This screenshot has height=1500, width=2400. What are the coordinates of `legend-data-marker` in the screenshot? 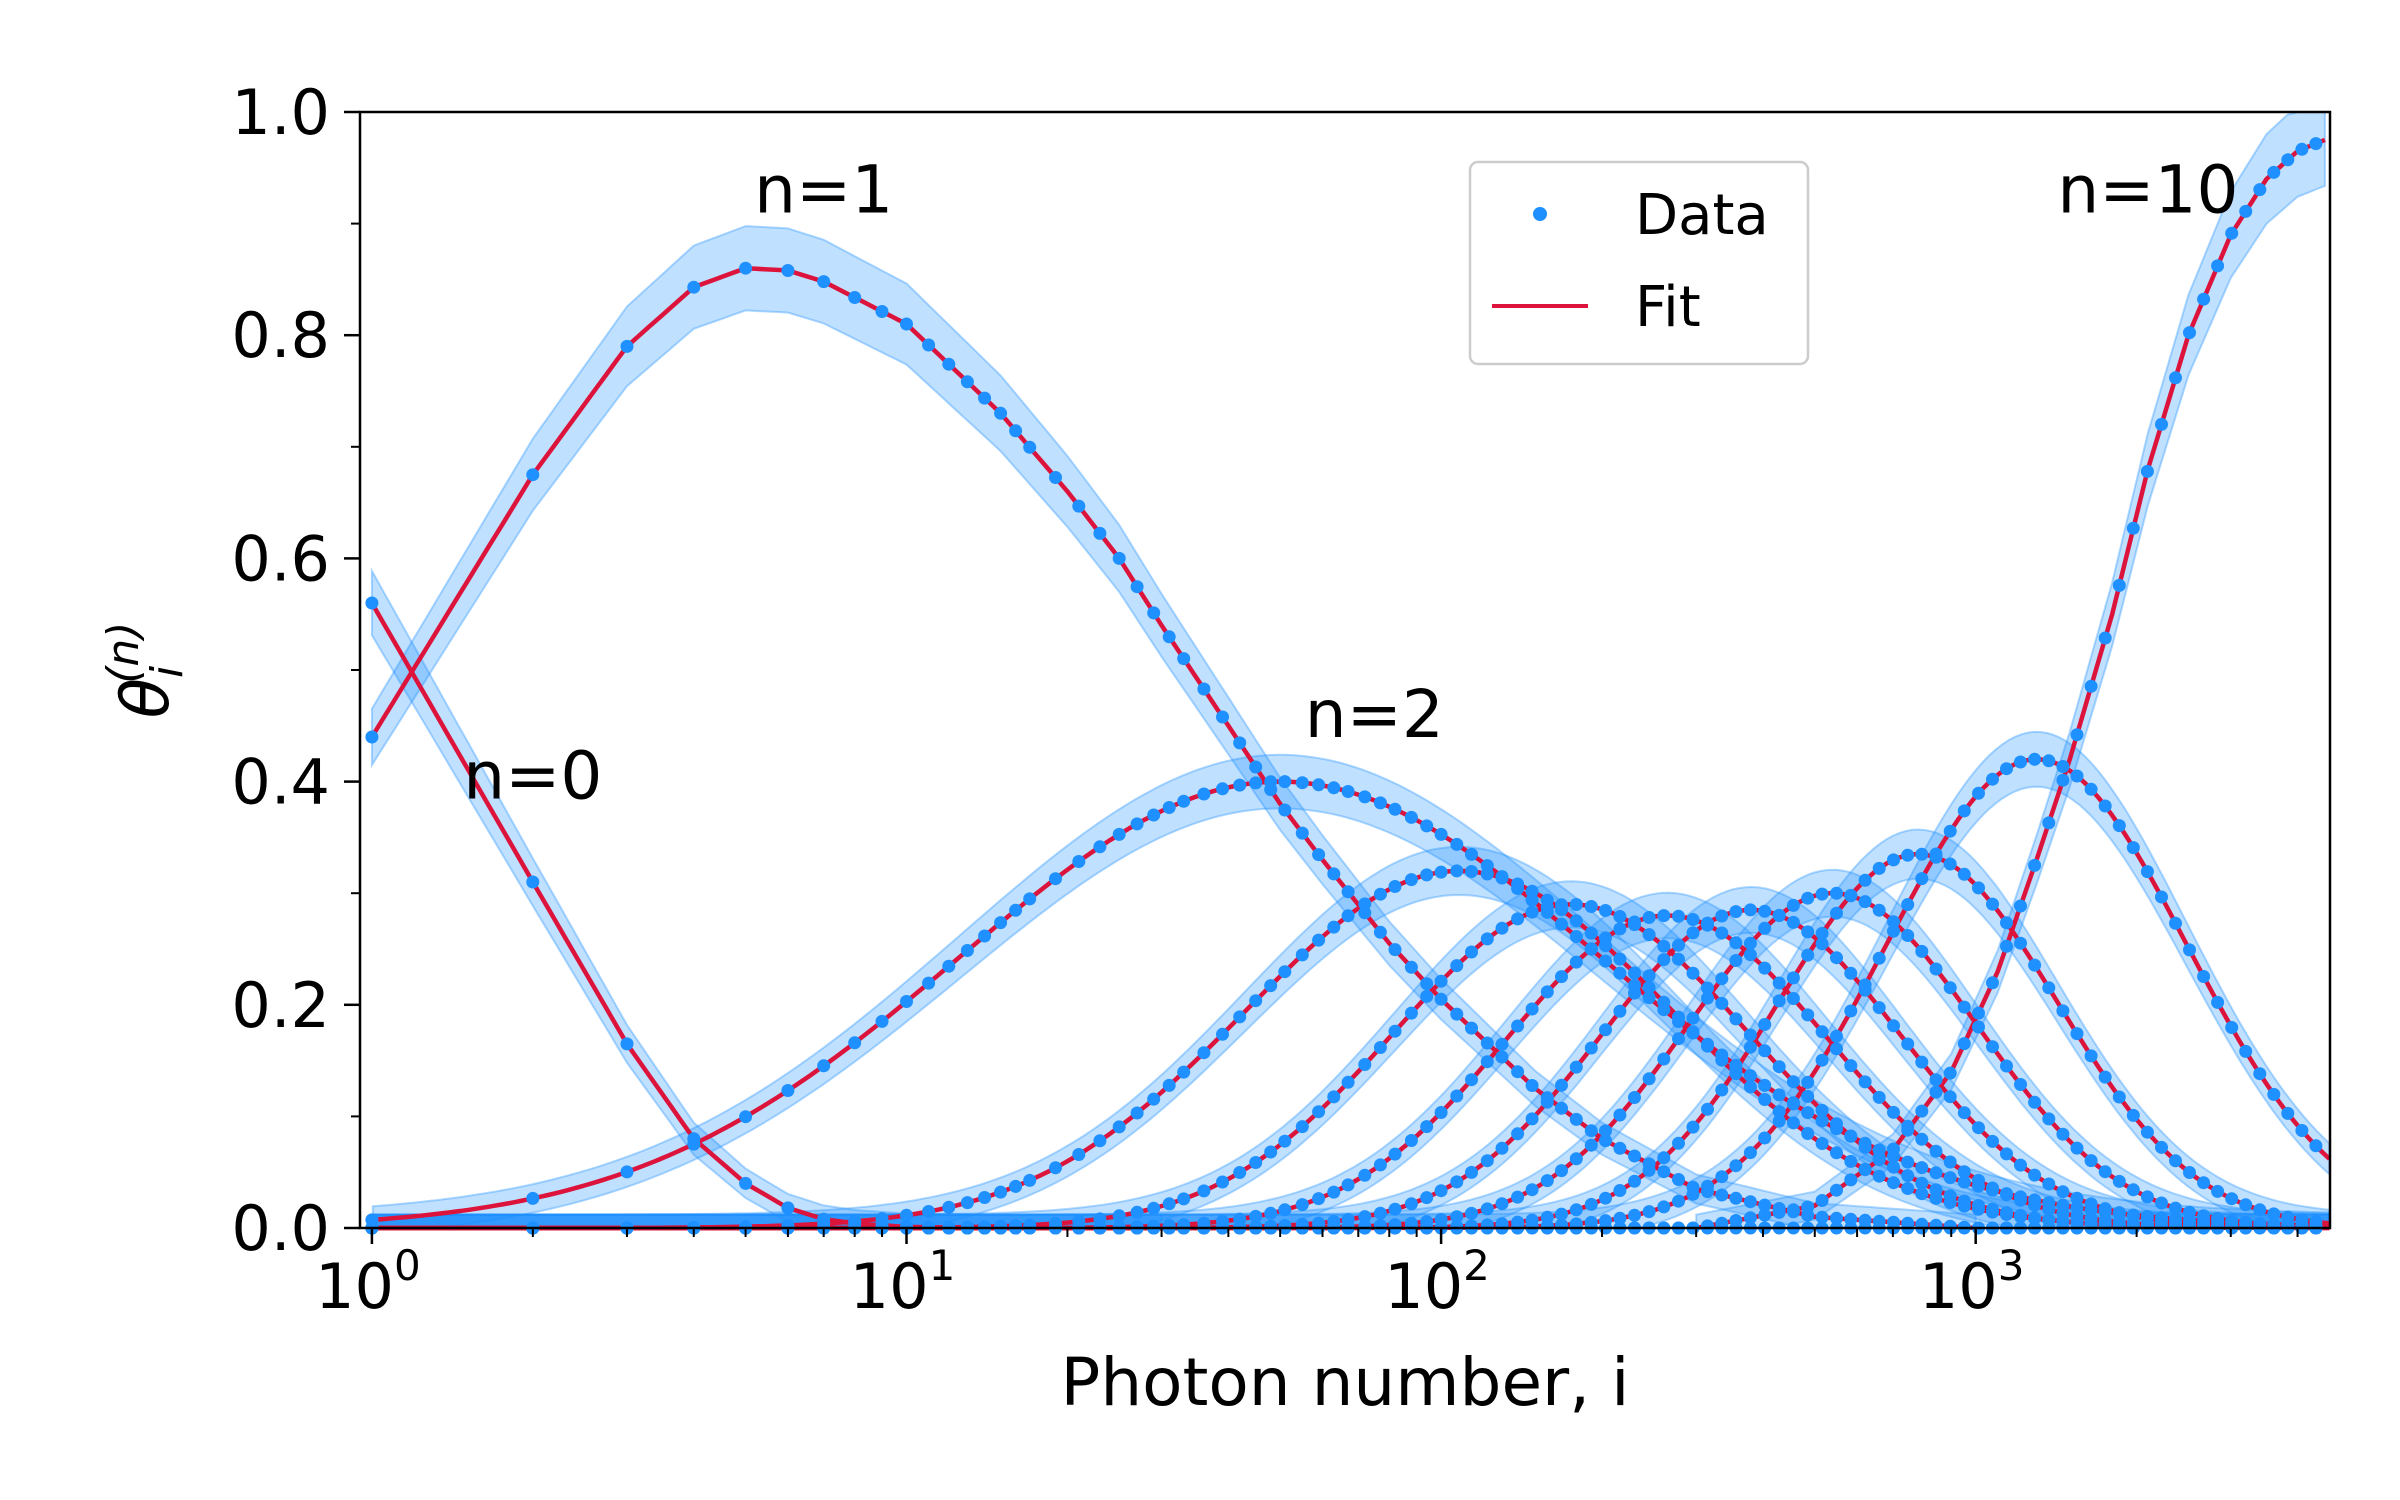 It's located at (1540, 214).